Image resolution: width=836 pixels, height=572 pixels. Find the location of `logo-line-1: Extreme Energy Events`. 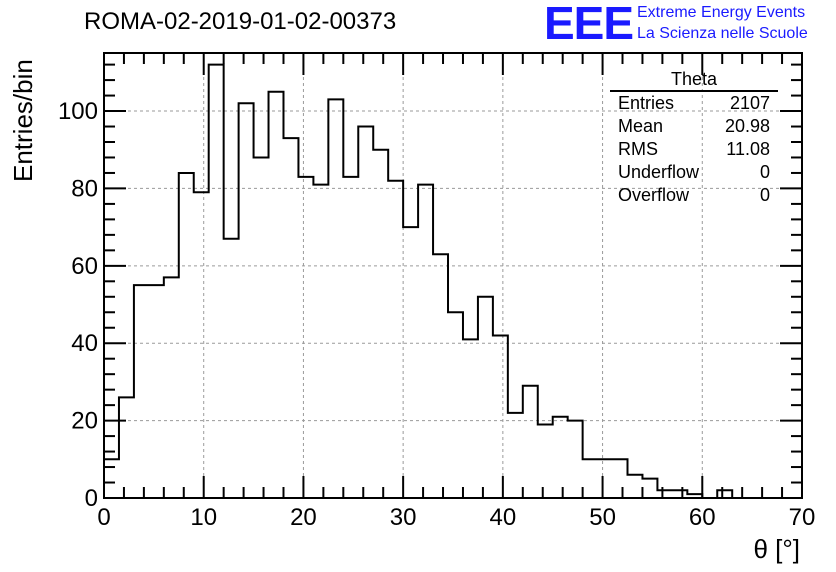

logo-line-1: Extreme Energy Events is located at coordinates (721, 12).